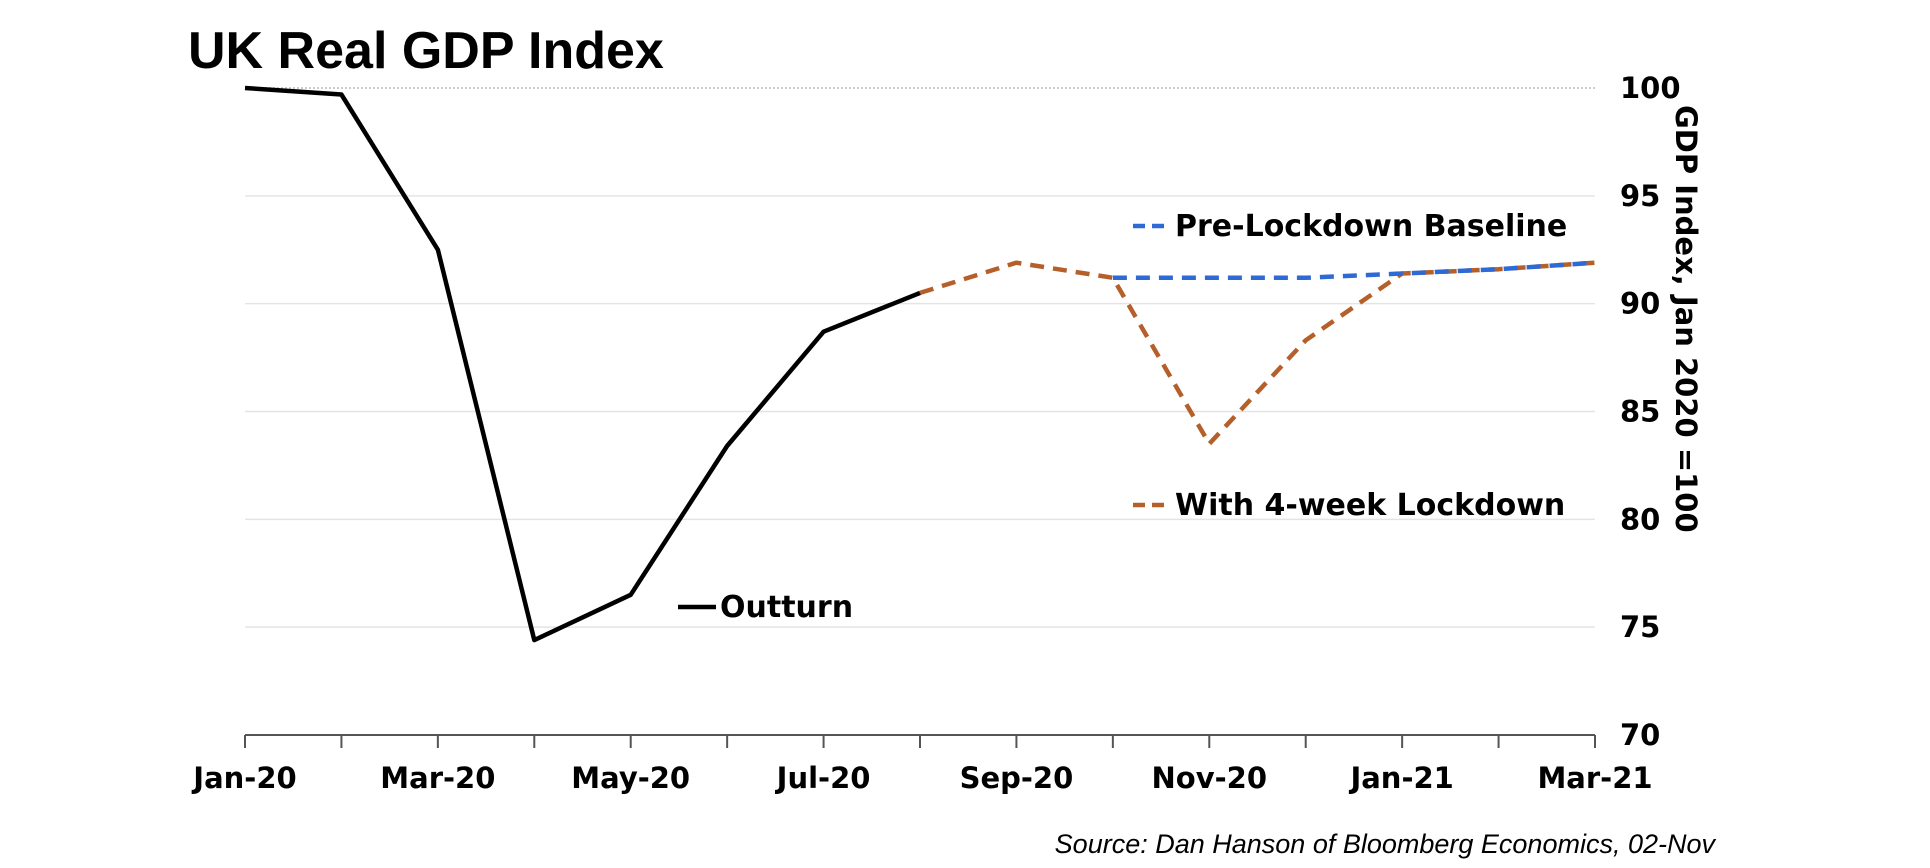 Image resolution: width=1930 pixels, height=868 pixels. What do you see at coordinates (1640, 304) in the screenshot?
I see `y-tick-label: 90` at bounding box center [1640, 304].